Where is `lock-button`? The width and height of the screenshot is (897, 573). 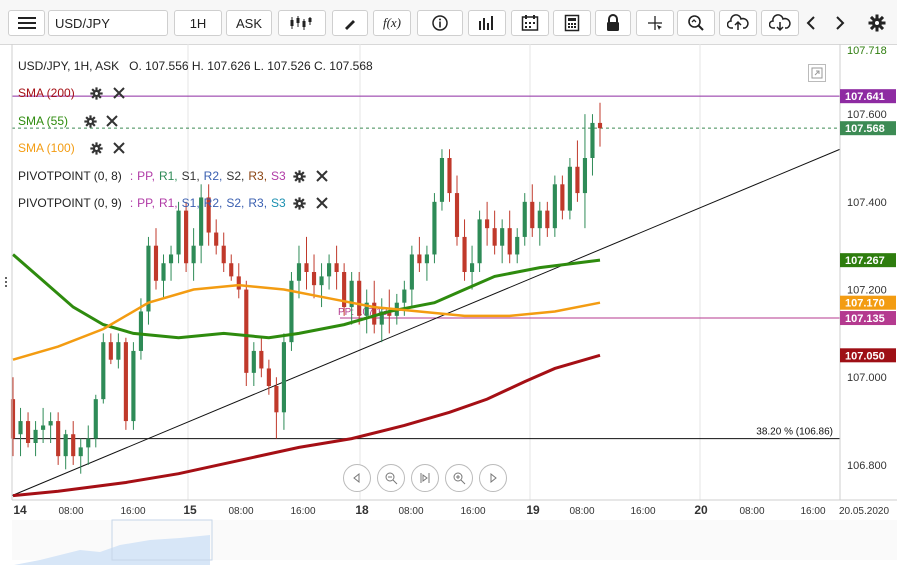
lock-button is located at coordinates (613, 23).